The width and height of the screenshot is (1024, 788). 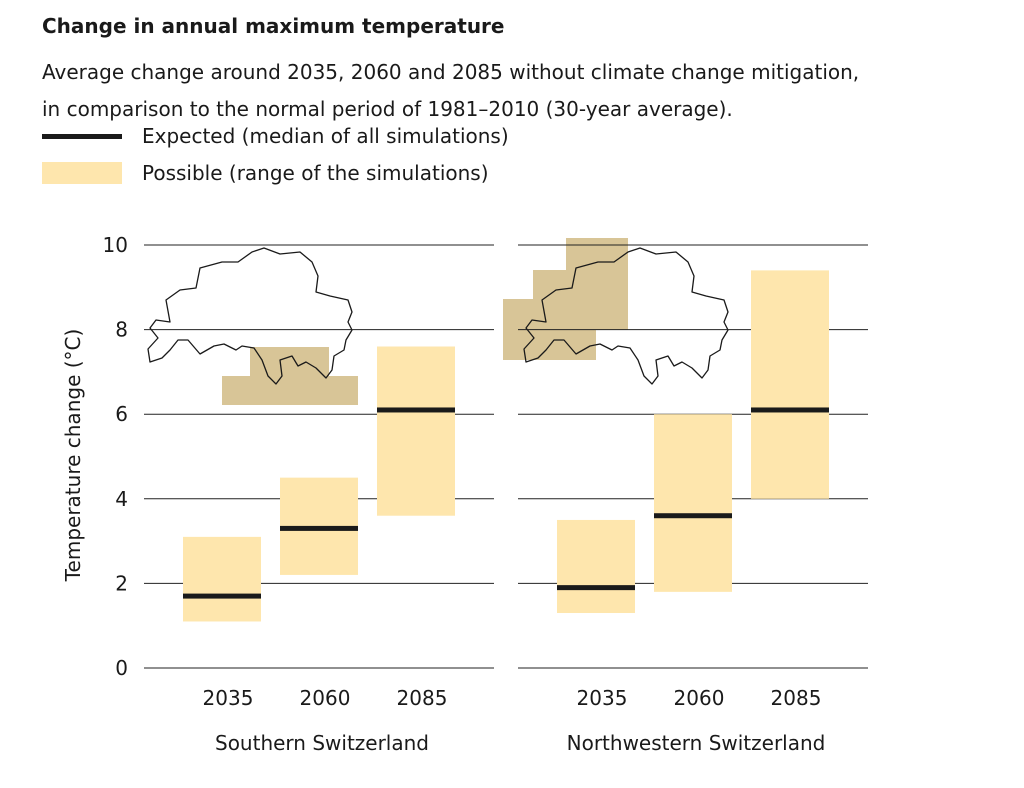 I want to click on y-axis-label: Temperature change (°C), so click(x=73, y=456).